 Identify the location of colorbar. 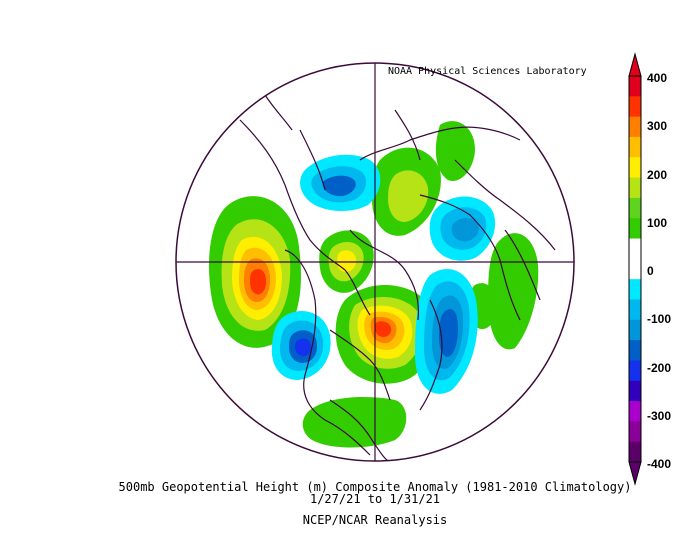
(635, 269).